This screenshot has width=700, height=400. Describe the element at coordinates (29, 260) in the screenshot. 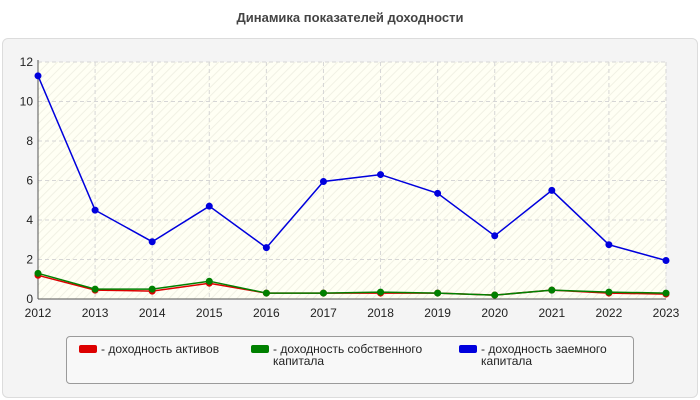

I see `y-tick-label: 2` at that location.